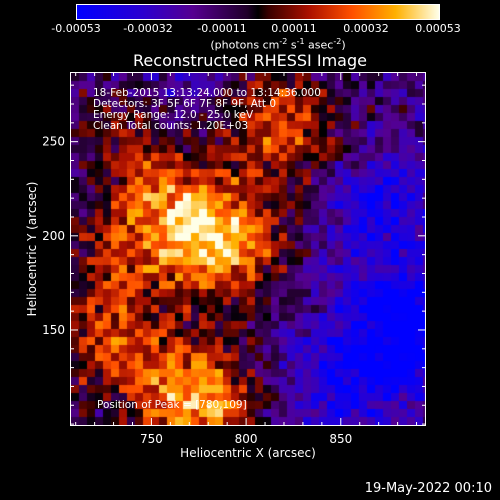 The image size is (500, 500). What do you see at coordinates (171, 126) in the screenshot?
I see `info-clean-counts: Clean Total counts: 1.20E+03` at bounding box center [171, 126].